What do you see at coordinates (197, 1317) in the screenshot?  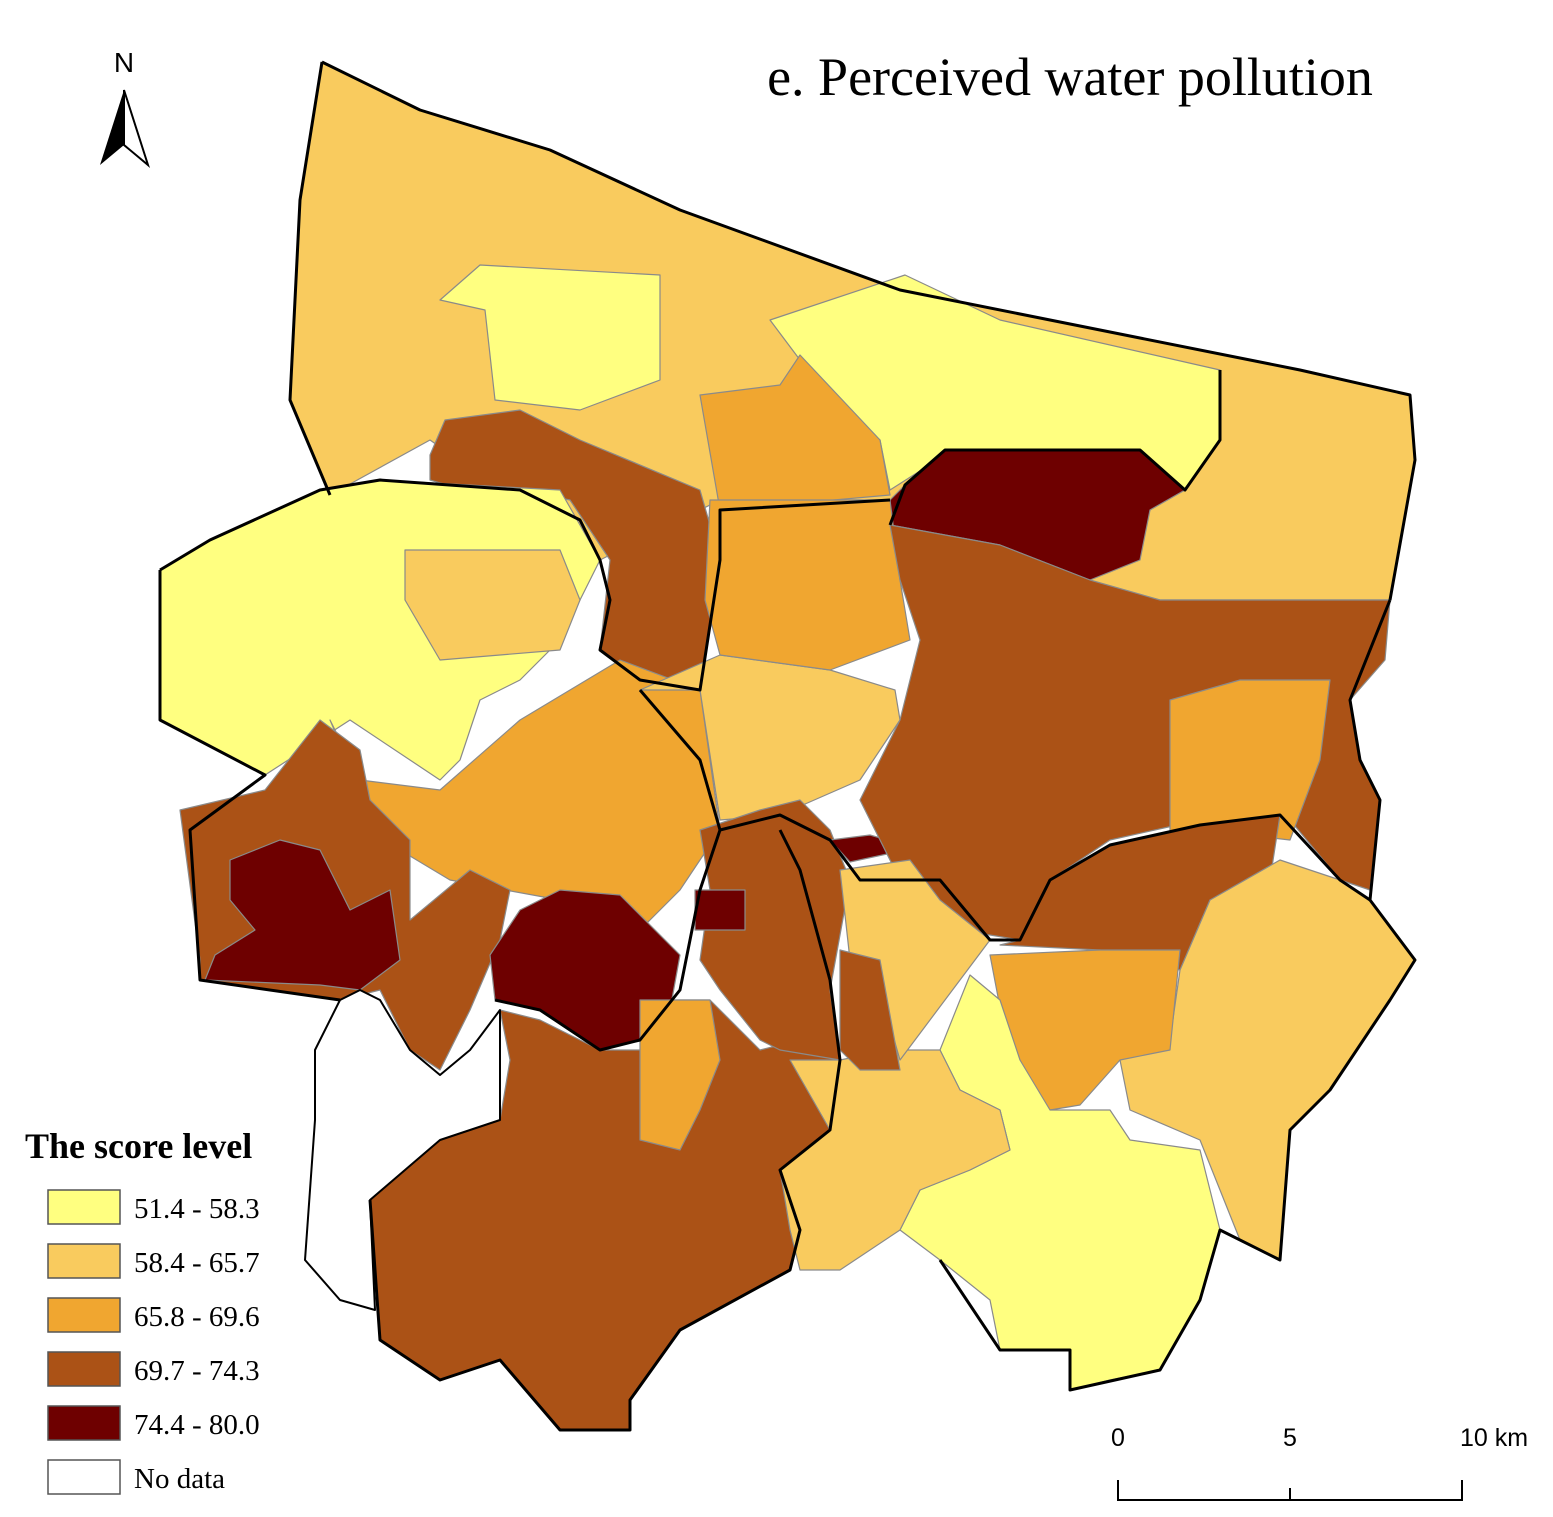 I see `legend-label: 65.8 - 69.6` at bounding box center [197, 1317].